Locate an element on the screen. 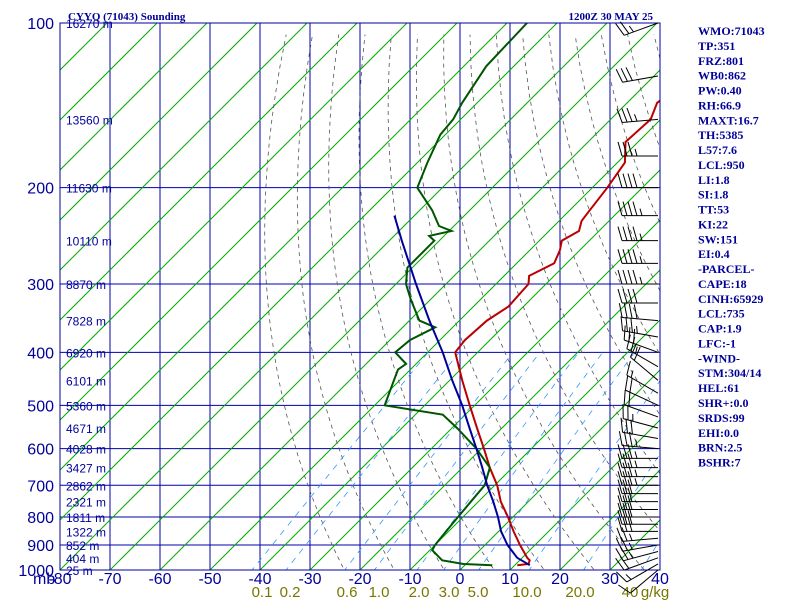 The height and width of the screenshot is (600, 800). mixing-ratio-label: 5.0 is located at coordinates (478, 592).